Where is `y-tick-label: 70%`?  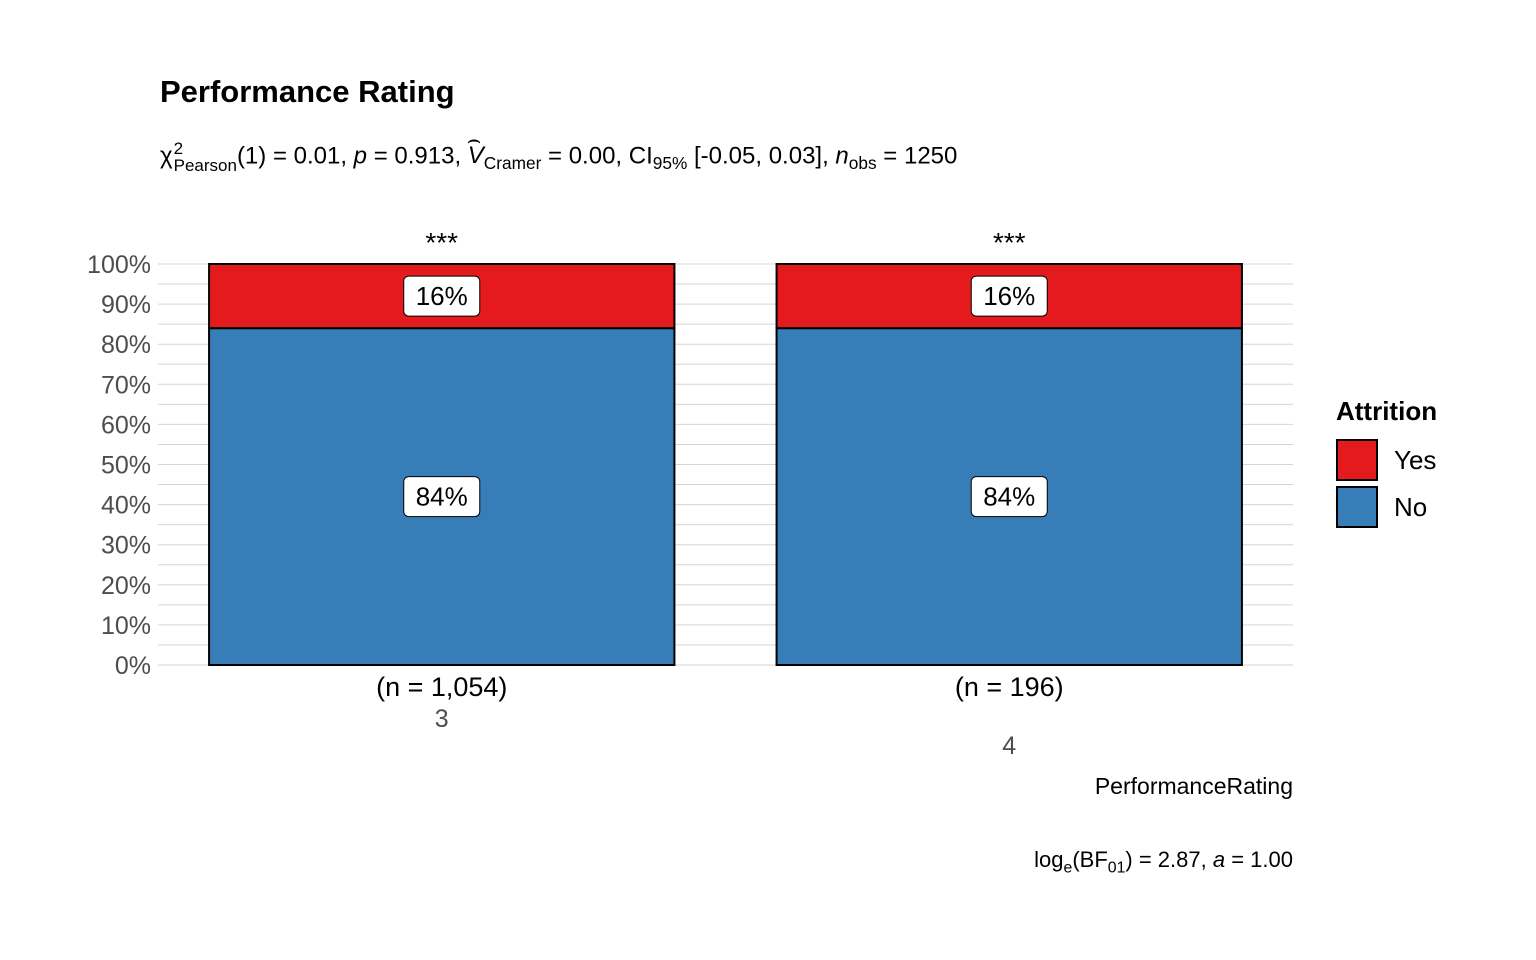 y-tick-label: 70% is located at coordinates (126, 385).